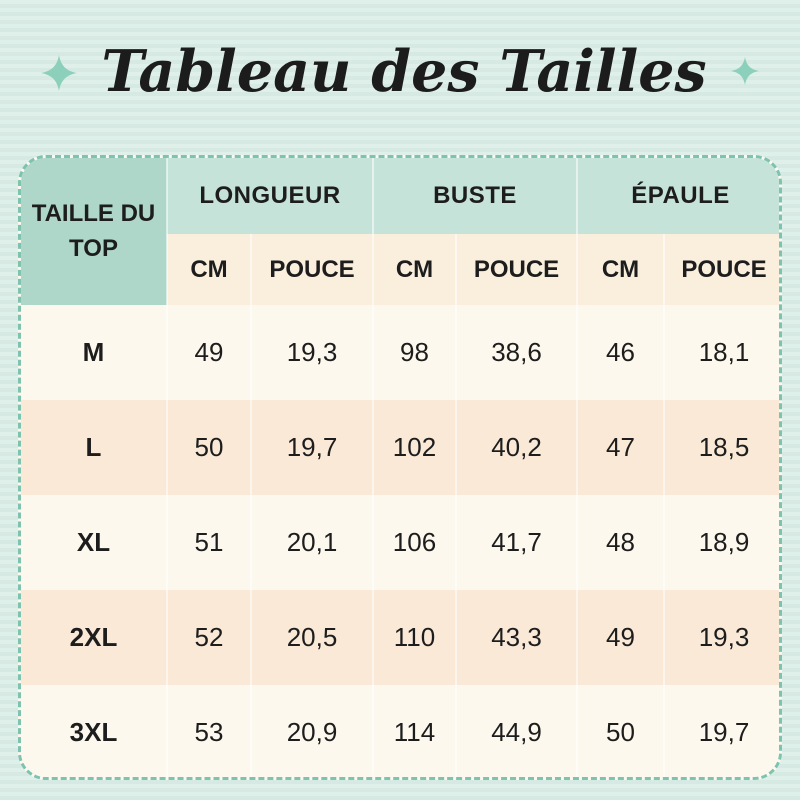 The height and width of the screenshot is (800, 800). I want to click on value-cell: 114, so click(415, 731).